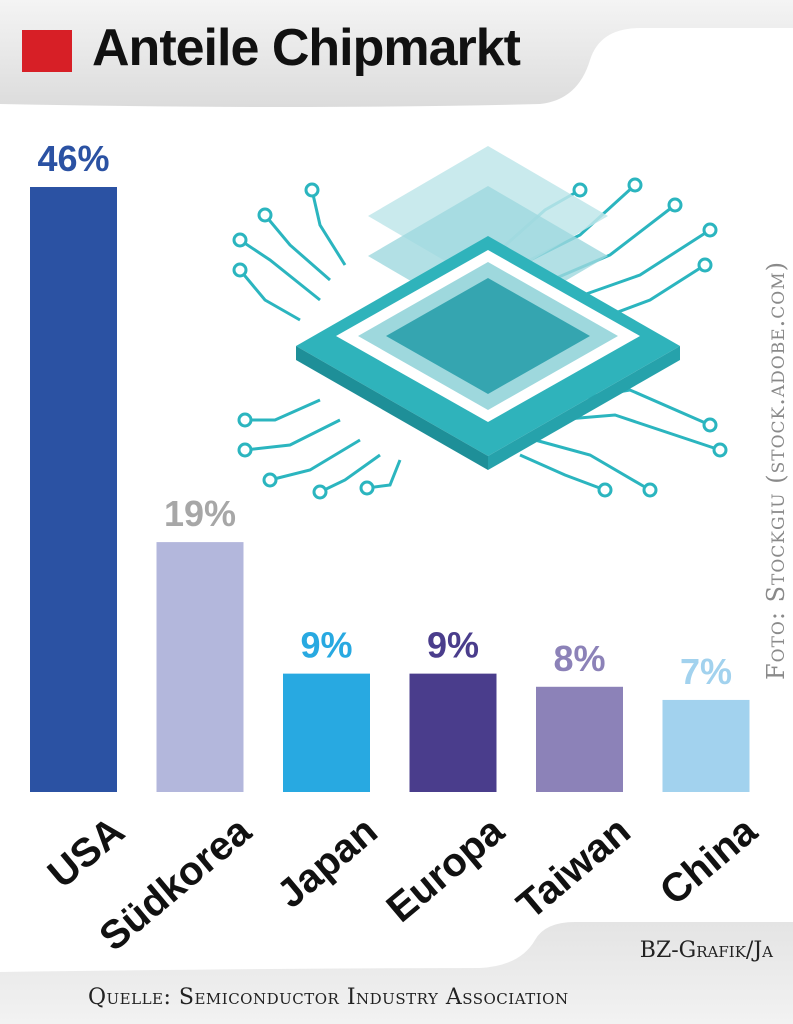 The height and width of the screenshot is (1024, 793). I want to click on bar-usa, so click(73, 489).